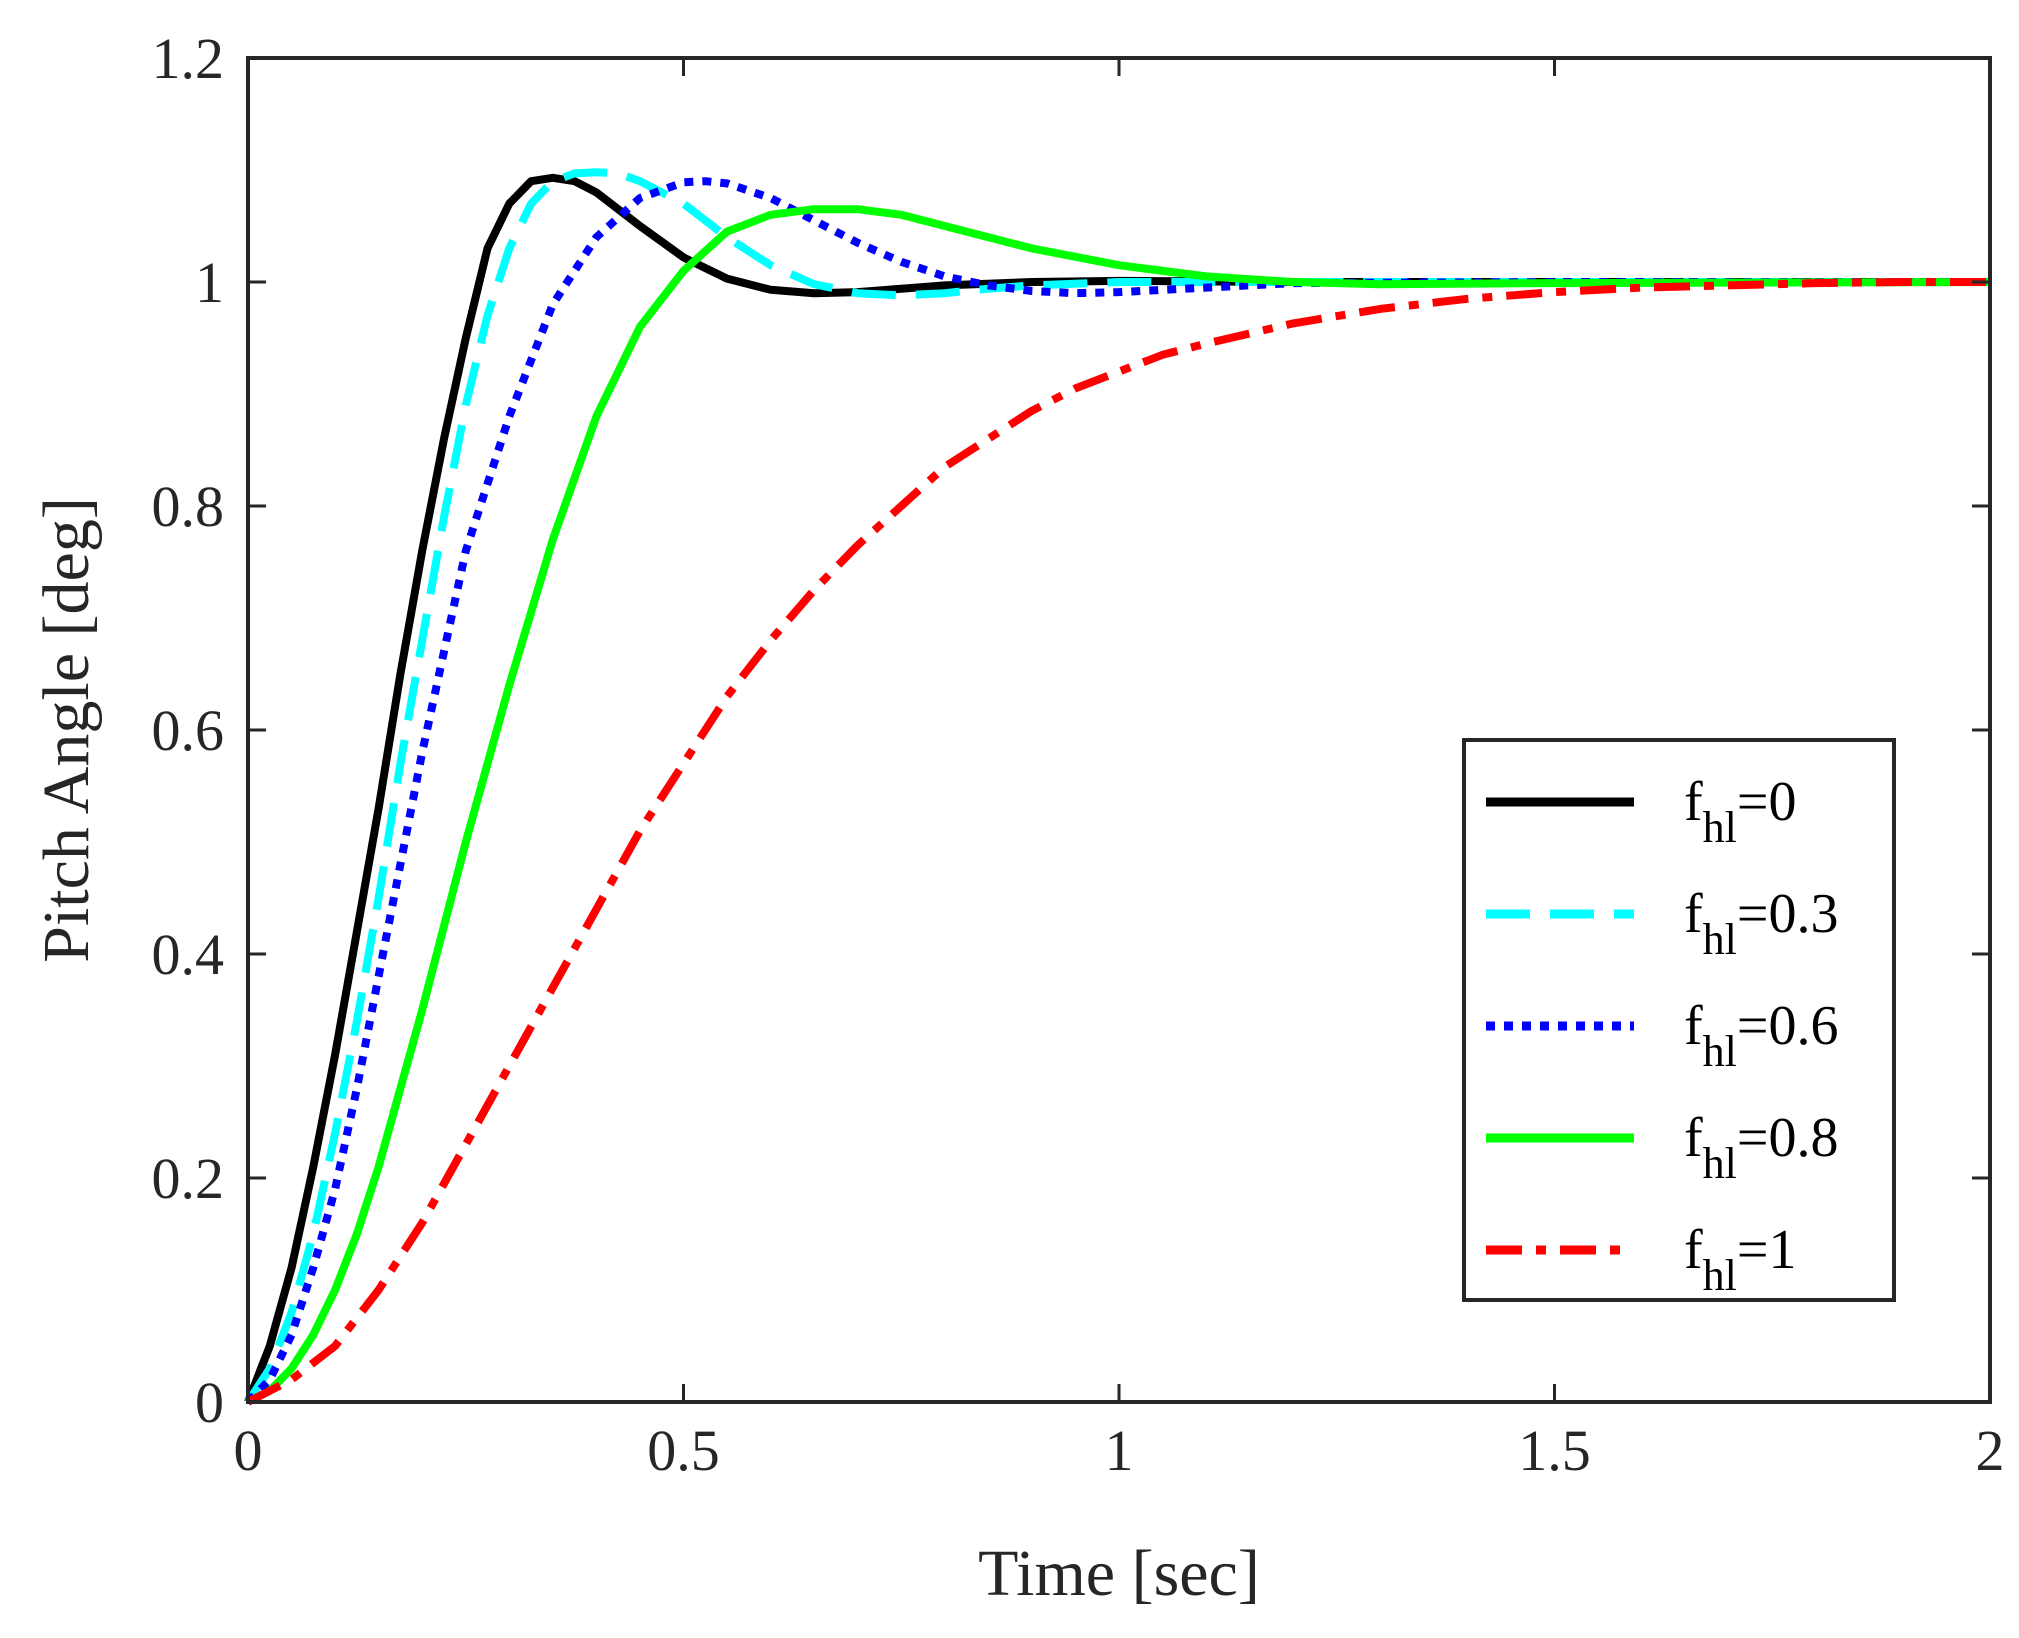 The height and width of the screenshot is (1638, 2019). I want to click on y-tick-label: 0.2, so click(188, 1178).